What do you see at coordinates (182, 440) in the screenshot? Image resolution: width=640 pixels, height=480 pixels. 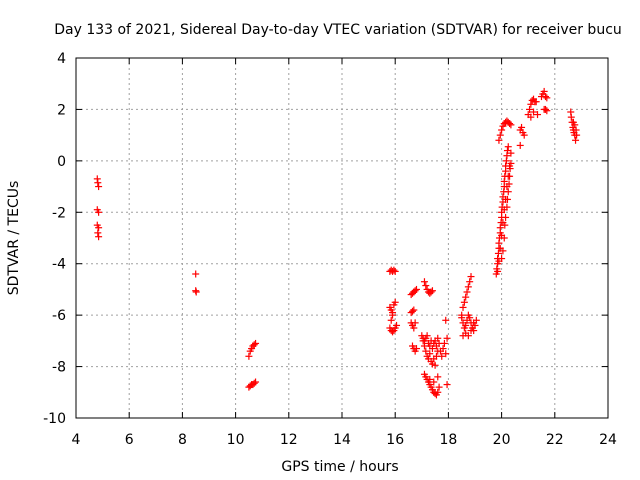 I see `x-tick-label: 8` at bounding box center [182, 440].